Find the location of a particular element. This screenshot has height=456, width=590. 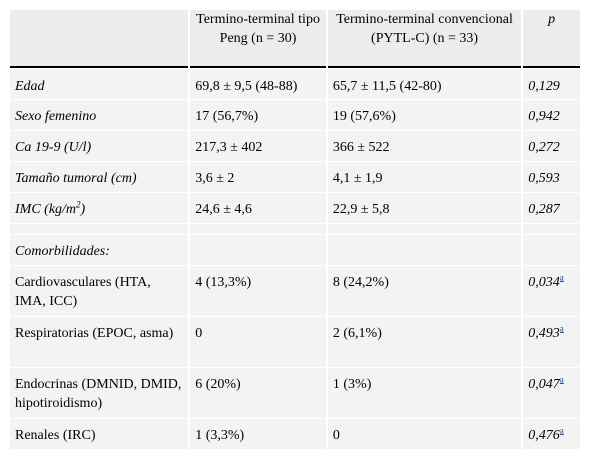

row-label: Renales (IRC) is located at coordinates (99, 433).